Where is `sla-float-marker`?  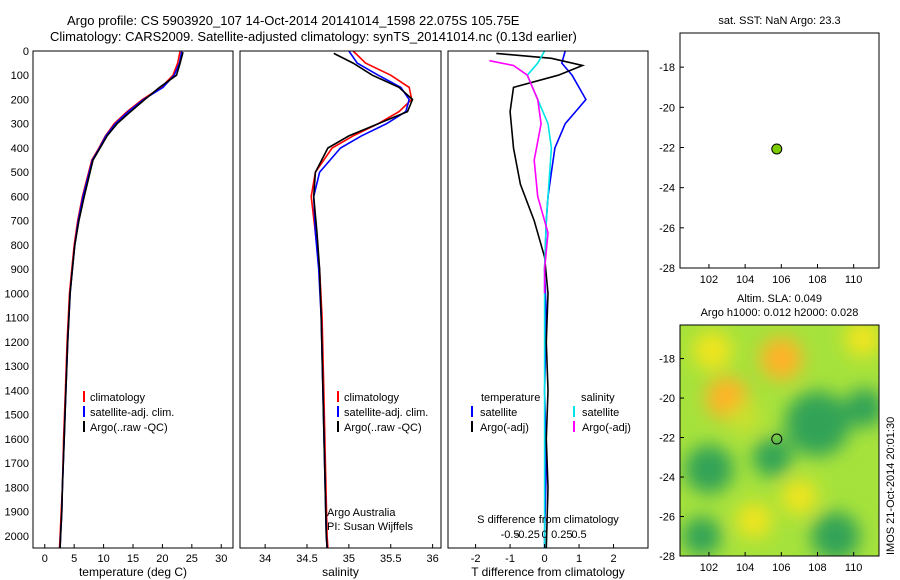 sla-float-marker is located at coordinates (777, 439).